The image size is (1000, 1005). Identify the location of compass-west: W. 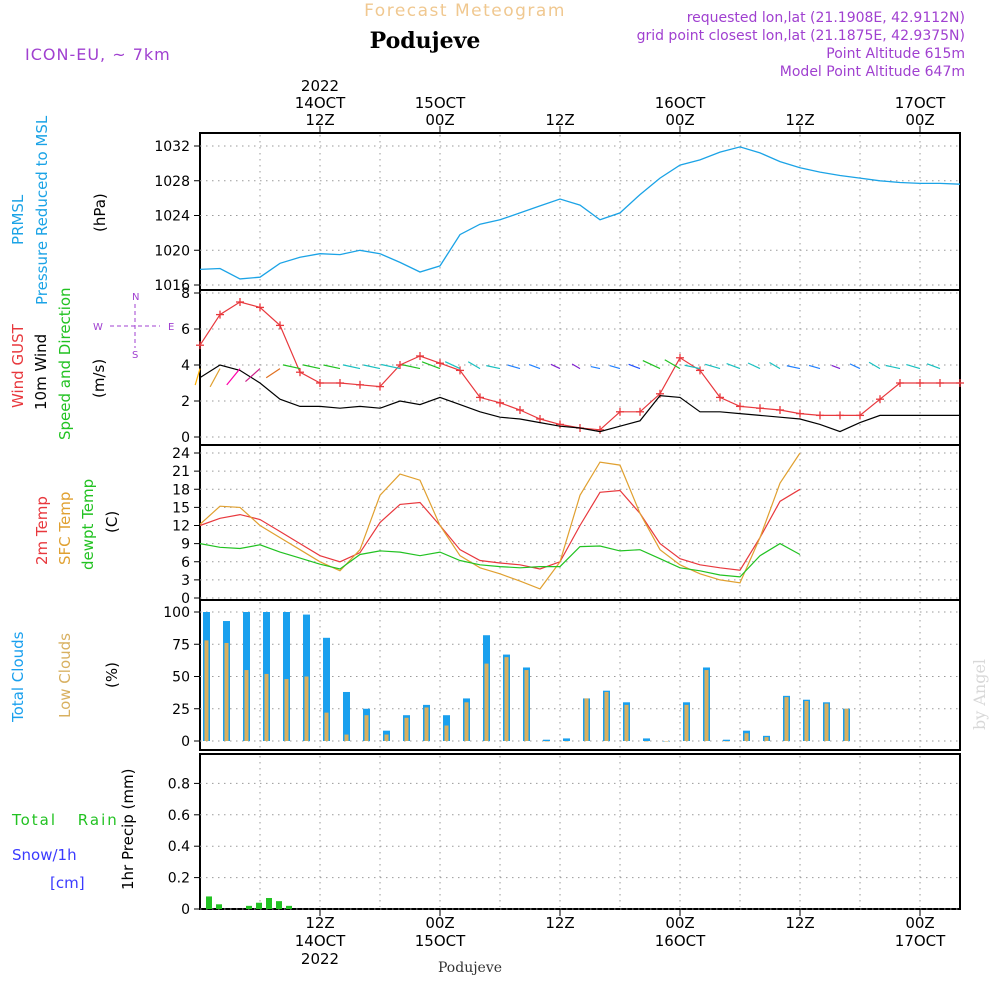
(98, 327).